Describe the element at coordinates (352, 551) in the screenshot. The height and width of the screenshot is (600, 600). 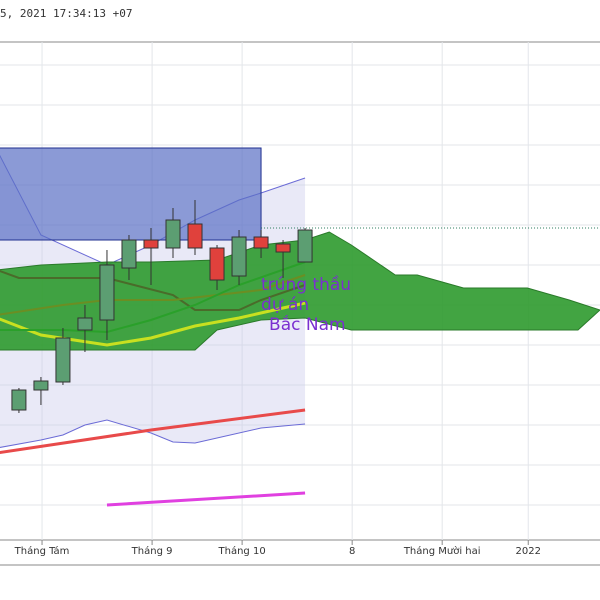
I see `x-tick-label: 8` at that location.